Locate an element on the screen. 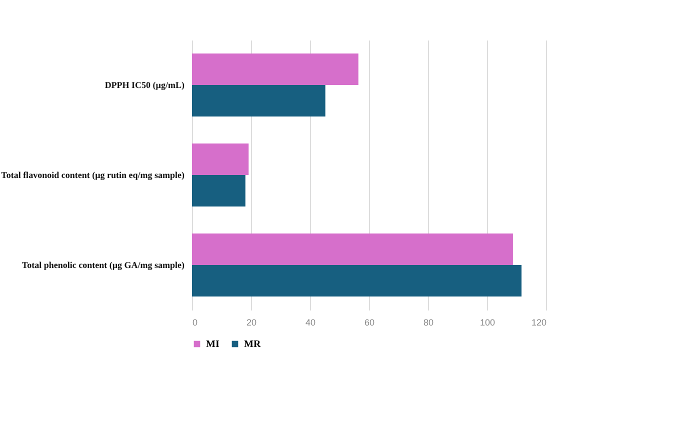 This screenshot has width=685, height=422. y-tick-label: DPPH IC50 (µg/mL) is located at coordinates (144, 85).